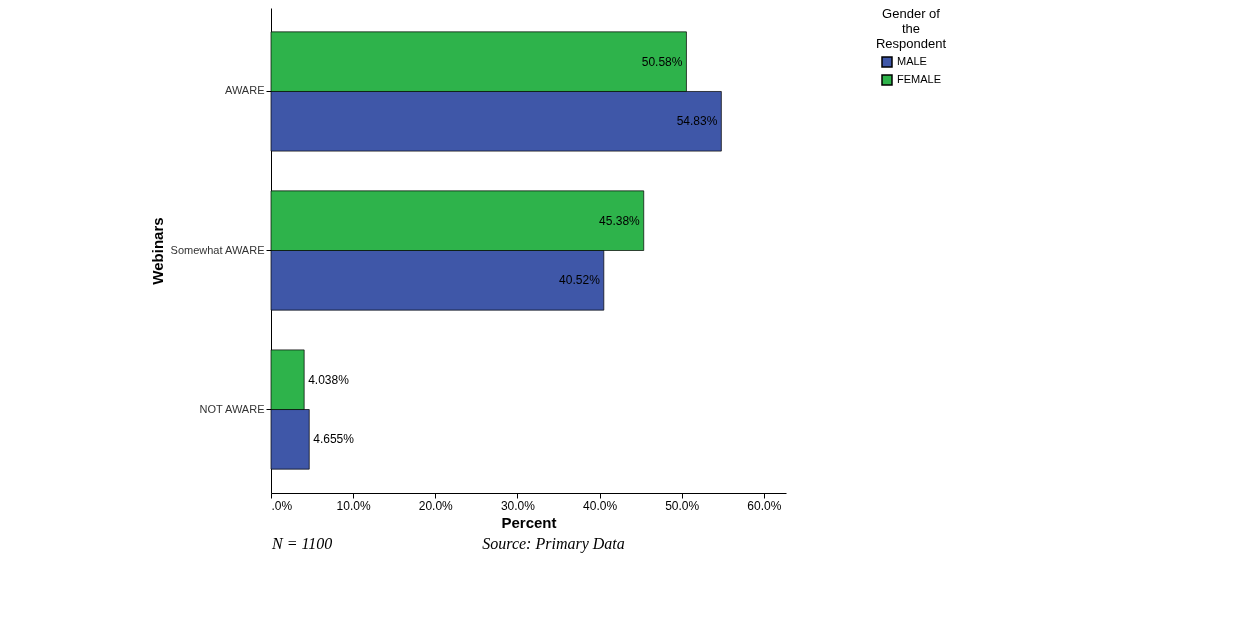  What do you see at coordinates (157, 251) in the screenshot?
I see `y-axis-title: Webinars` at bounding box center [157, 251].